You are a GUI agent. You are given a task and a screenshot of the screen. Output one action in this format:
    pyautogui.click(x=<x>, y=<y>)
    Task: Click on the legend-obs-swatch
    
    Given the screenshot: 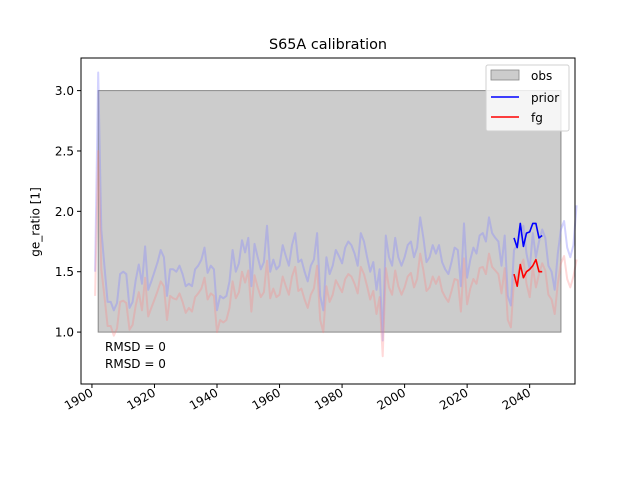 What is the action you would take?
    pyautogui.click(x=505, y=75)
    